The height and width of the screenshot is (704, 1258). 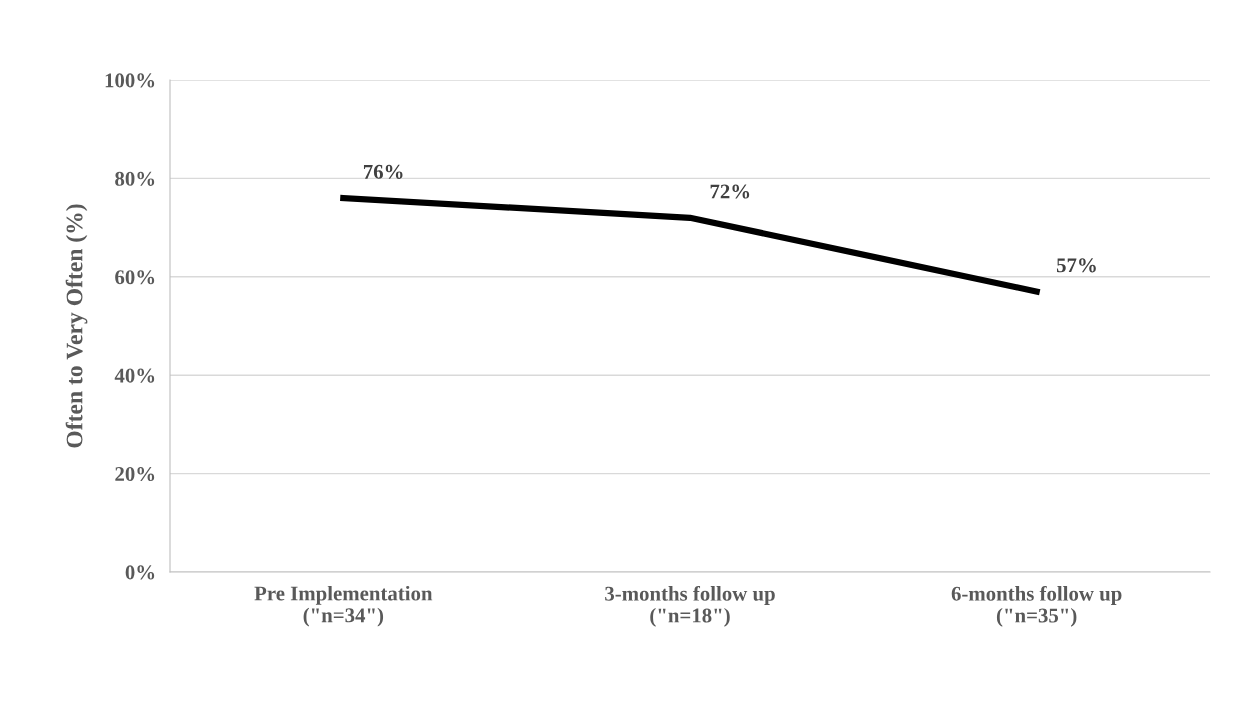 I want to click on y-tick-label: 0%, so click(x=140, y=572).